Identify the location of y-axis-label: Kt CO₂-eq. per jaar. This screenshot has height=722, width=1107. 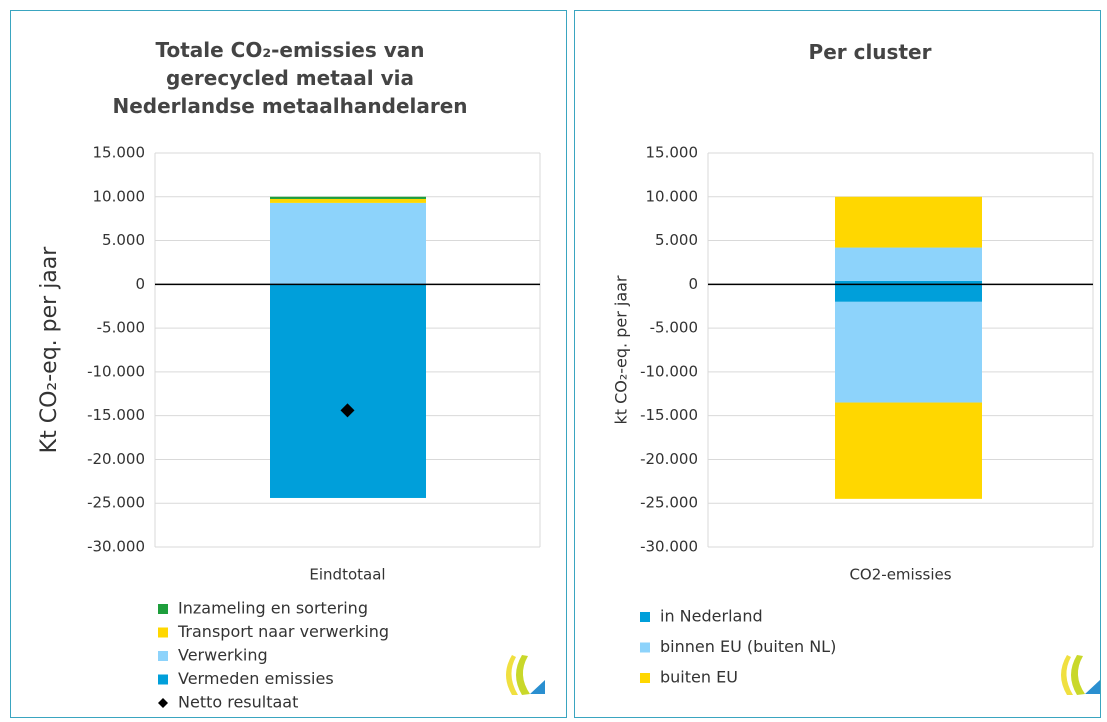
(49, 350).